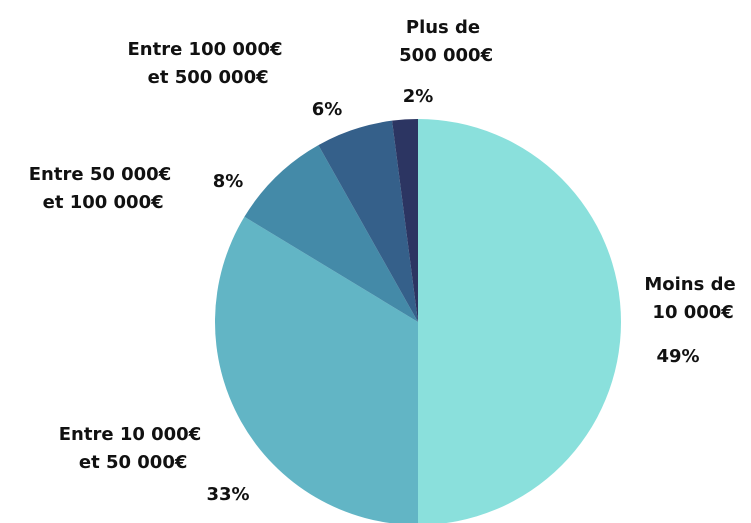 Image resolution: width=751 pixels, height=523 pixels. Describe the element at coordinates (130, 434) in the screenshot. I see `label-line: Entre 10 000€` at that location.